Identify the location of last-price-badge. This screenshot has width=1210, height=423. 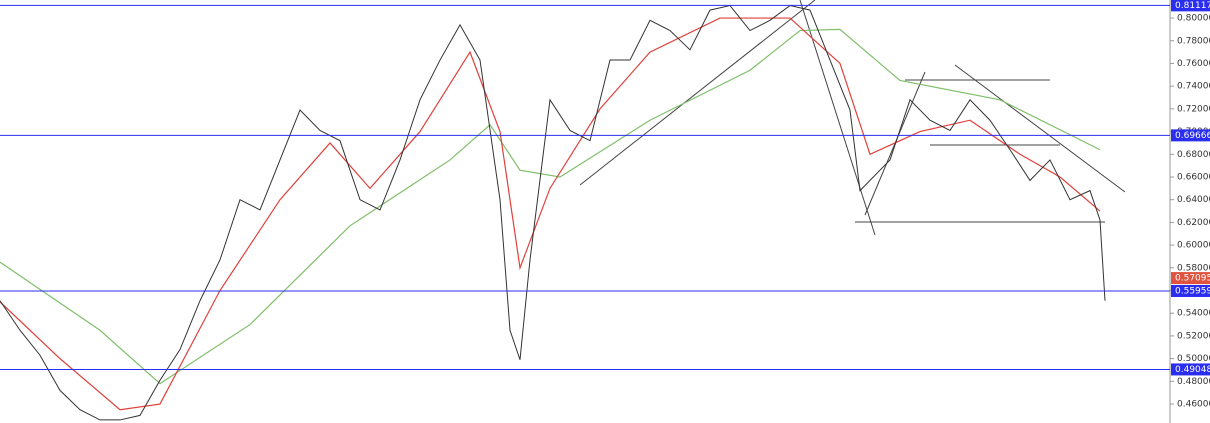
(1190, 278).